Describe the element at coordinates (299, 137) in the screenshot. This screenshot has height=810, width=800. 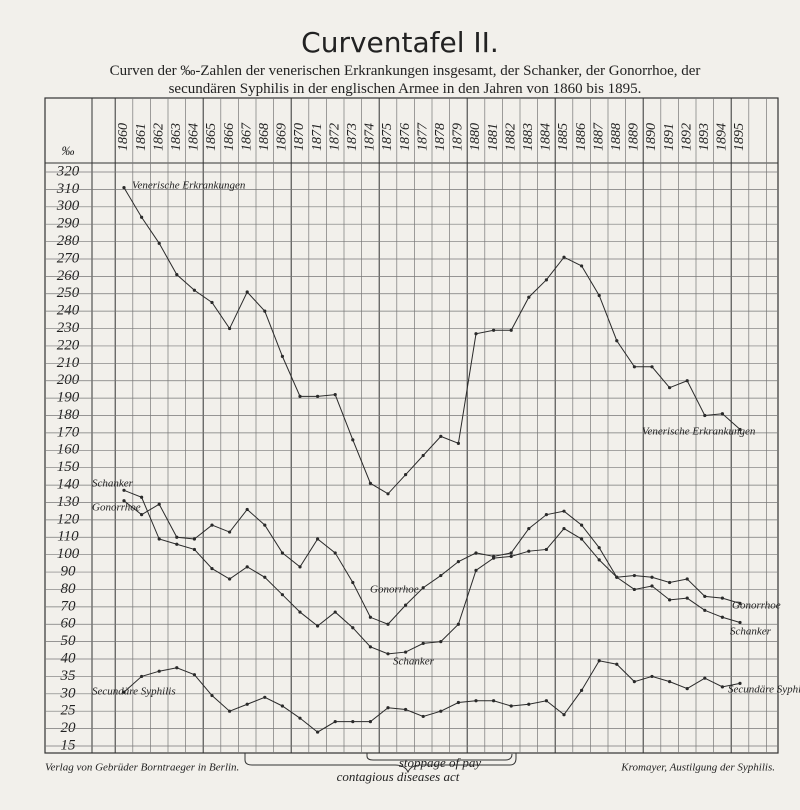
I see `x-tick-label: 1870` at that location.